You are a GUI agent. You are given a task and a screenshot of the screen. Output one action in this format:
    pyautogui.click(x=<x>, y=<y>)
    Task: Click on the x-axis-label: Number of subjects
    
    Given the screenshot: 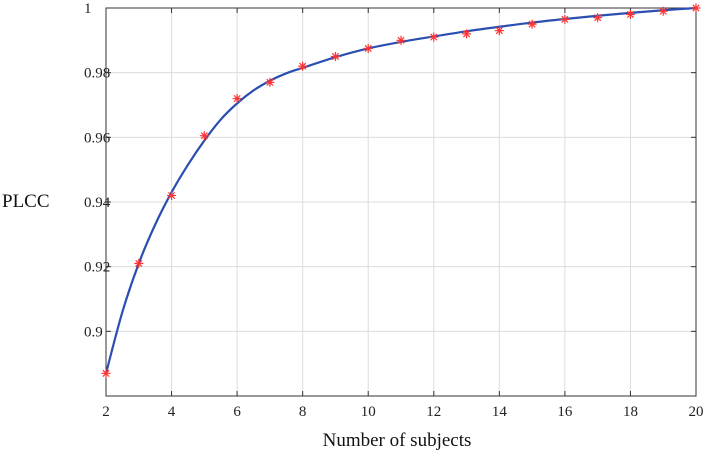 What is the action you would take?
    pyautogui.click(x=397, y=440)
    